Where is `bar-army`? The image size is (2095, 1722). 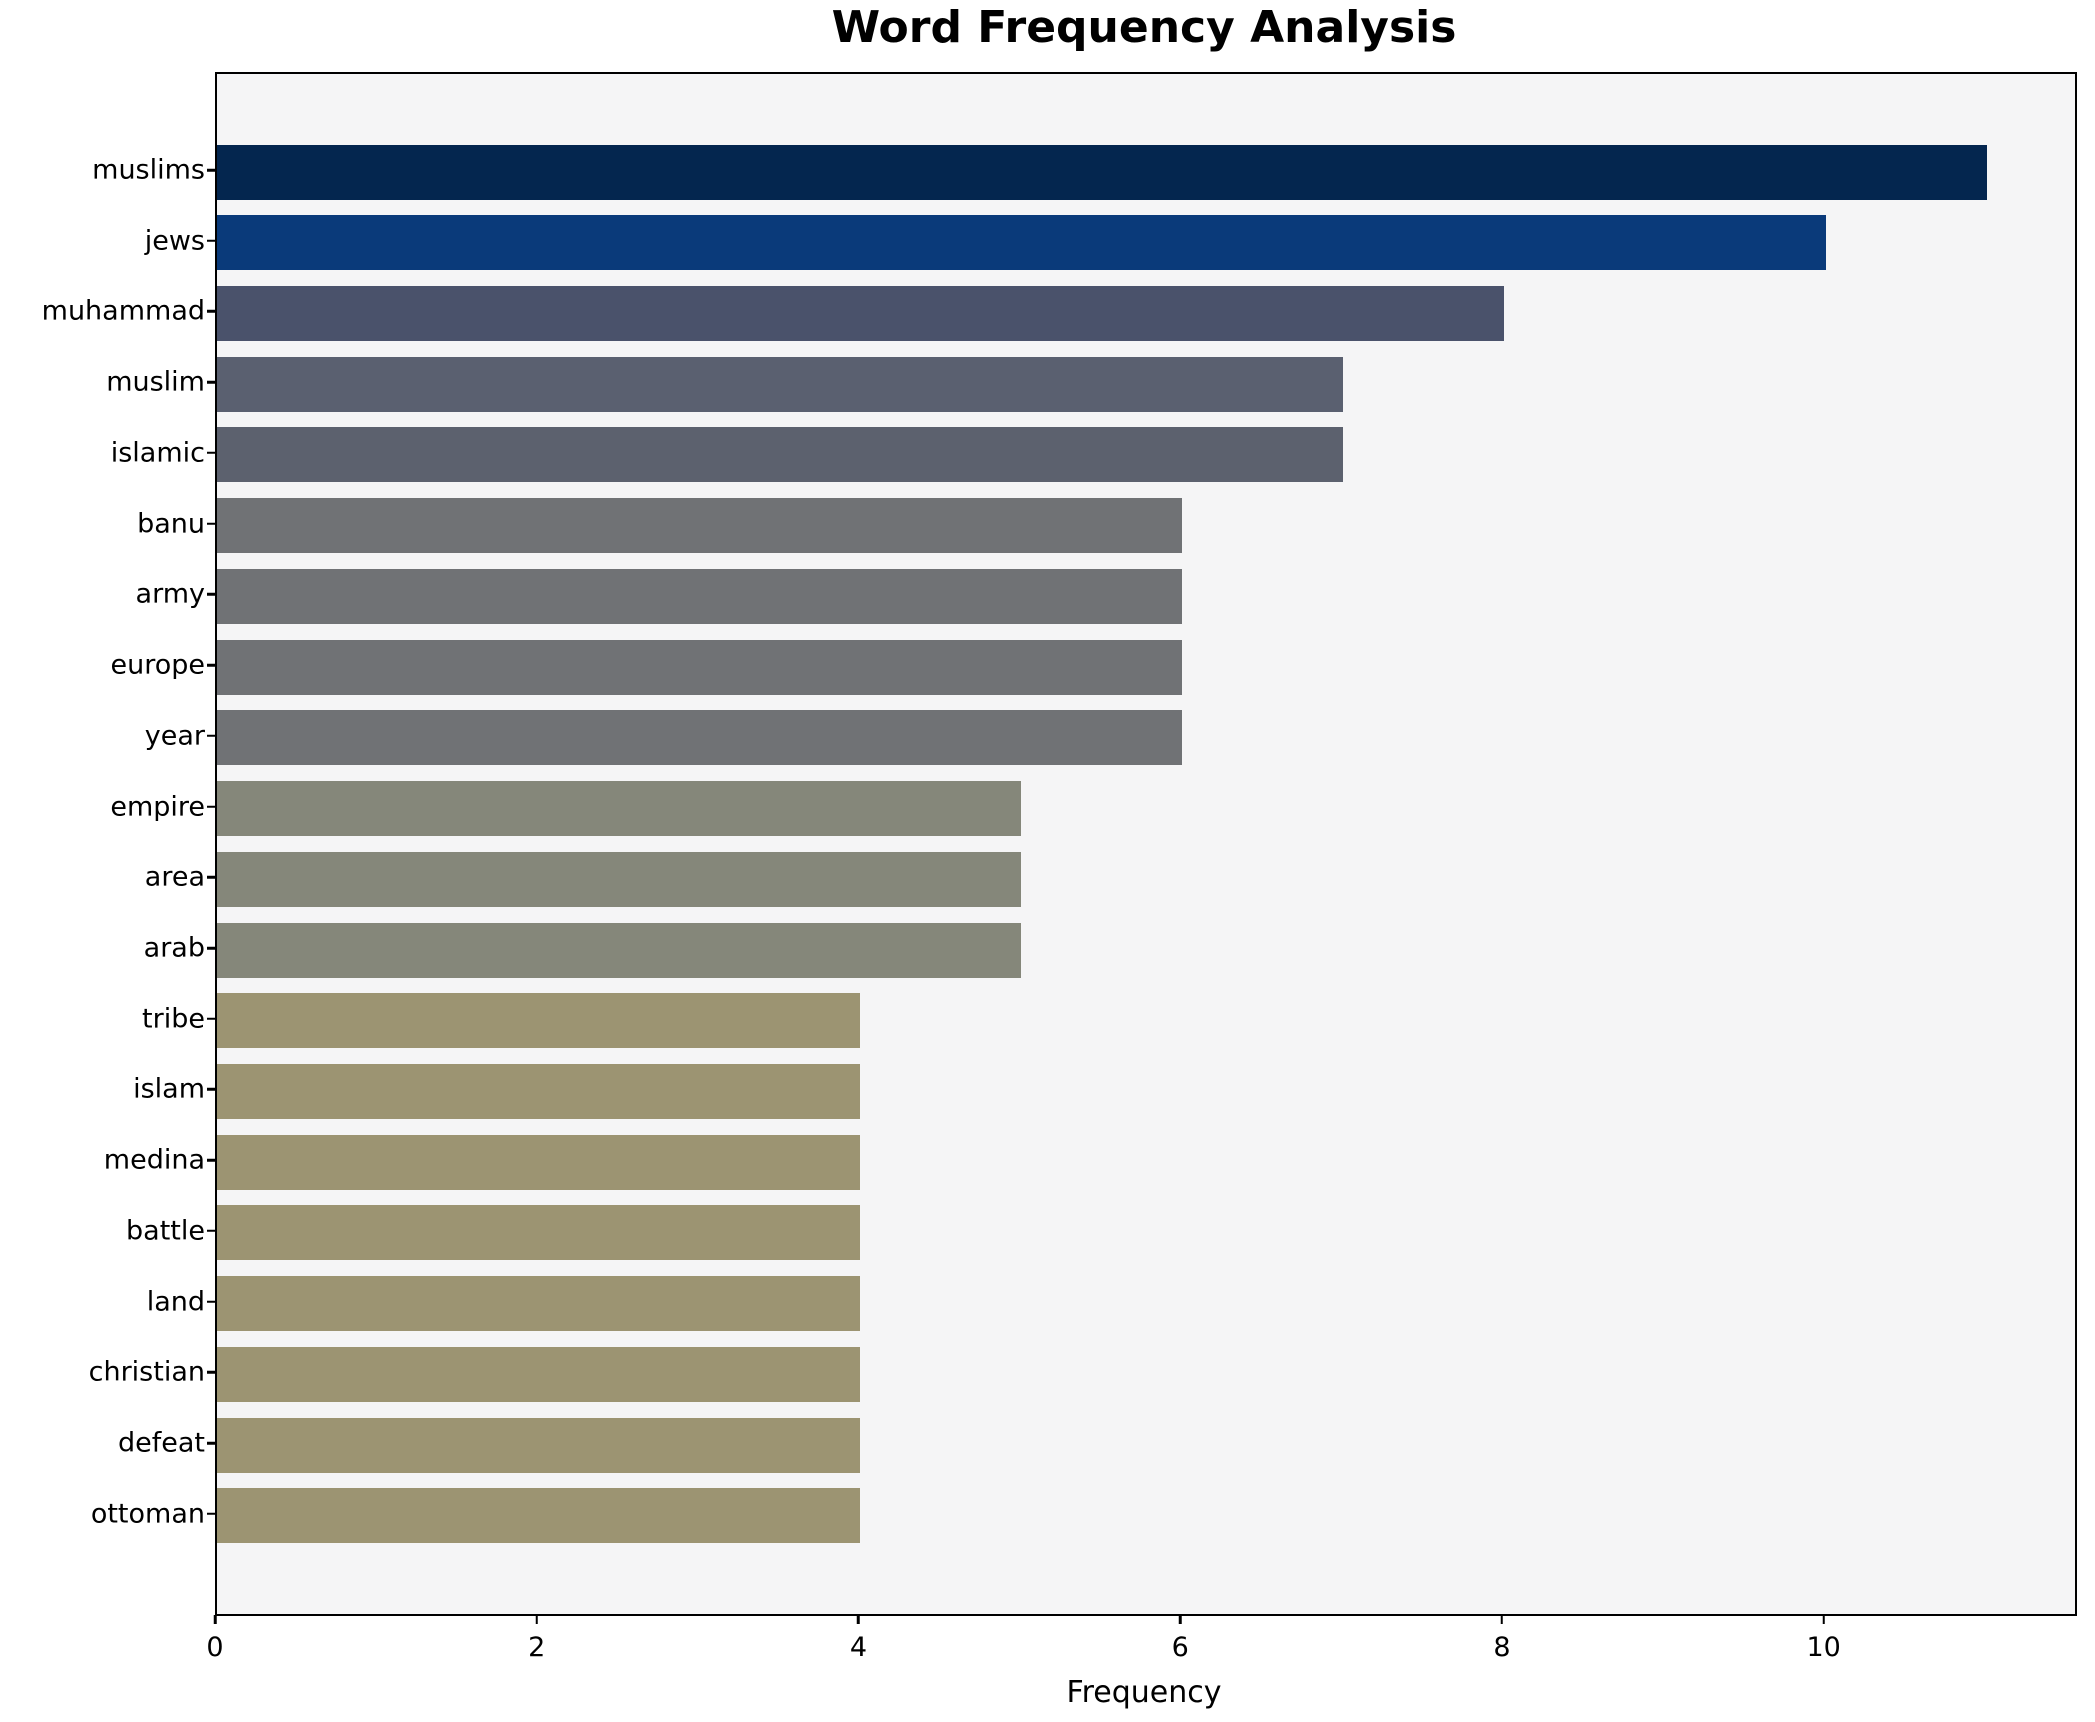 bar-army is located at coordinates (700, 596).